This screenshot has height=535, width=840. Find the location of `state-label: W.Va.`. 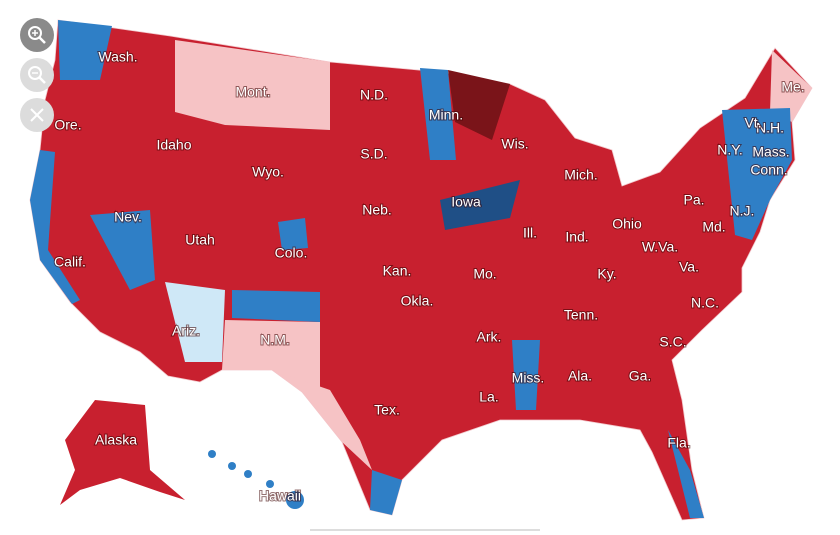

state-label: W.Va. is located at coordinates (660, 247).